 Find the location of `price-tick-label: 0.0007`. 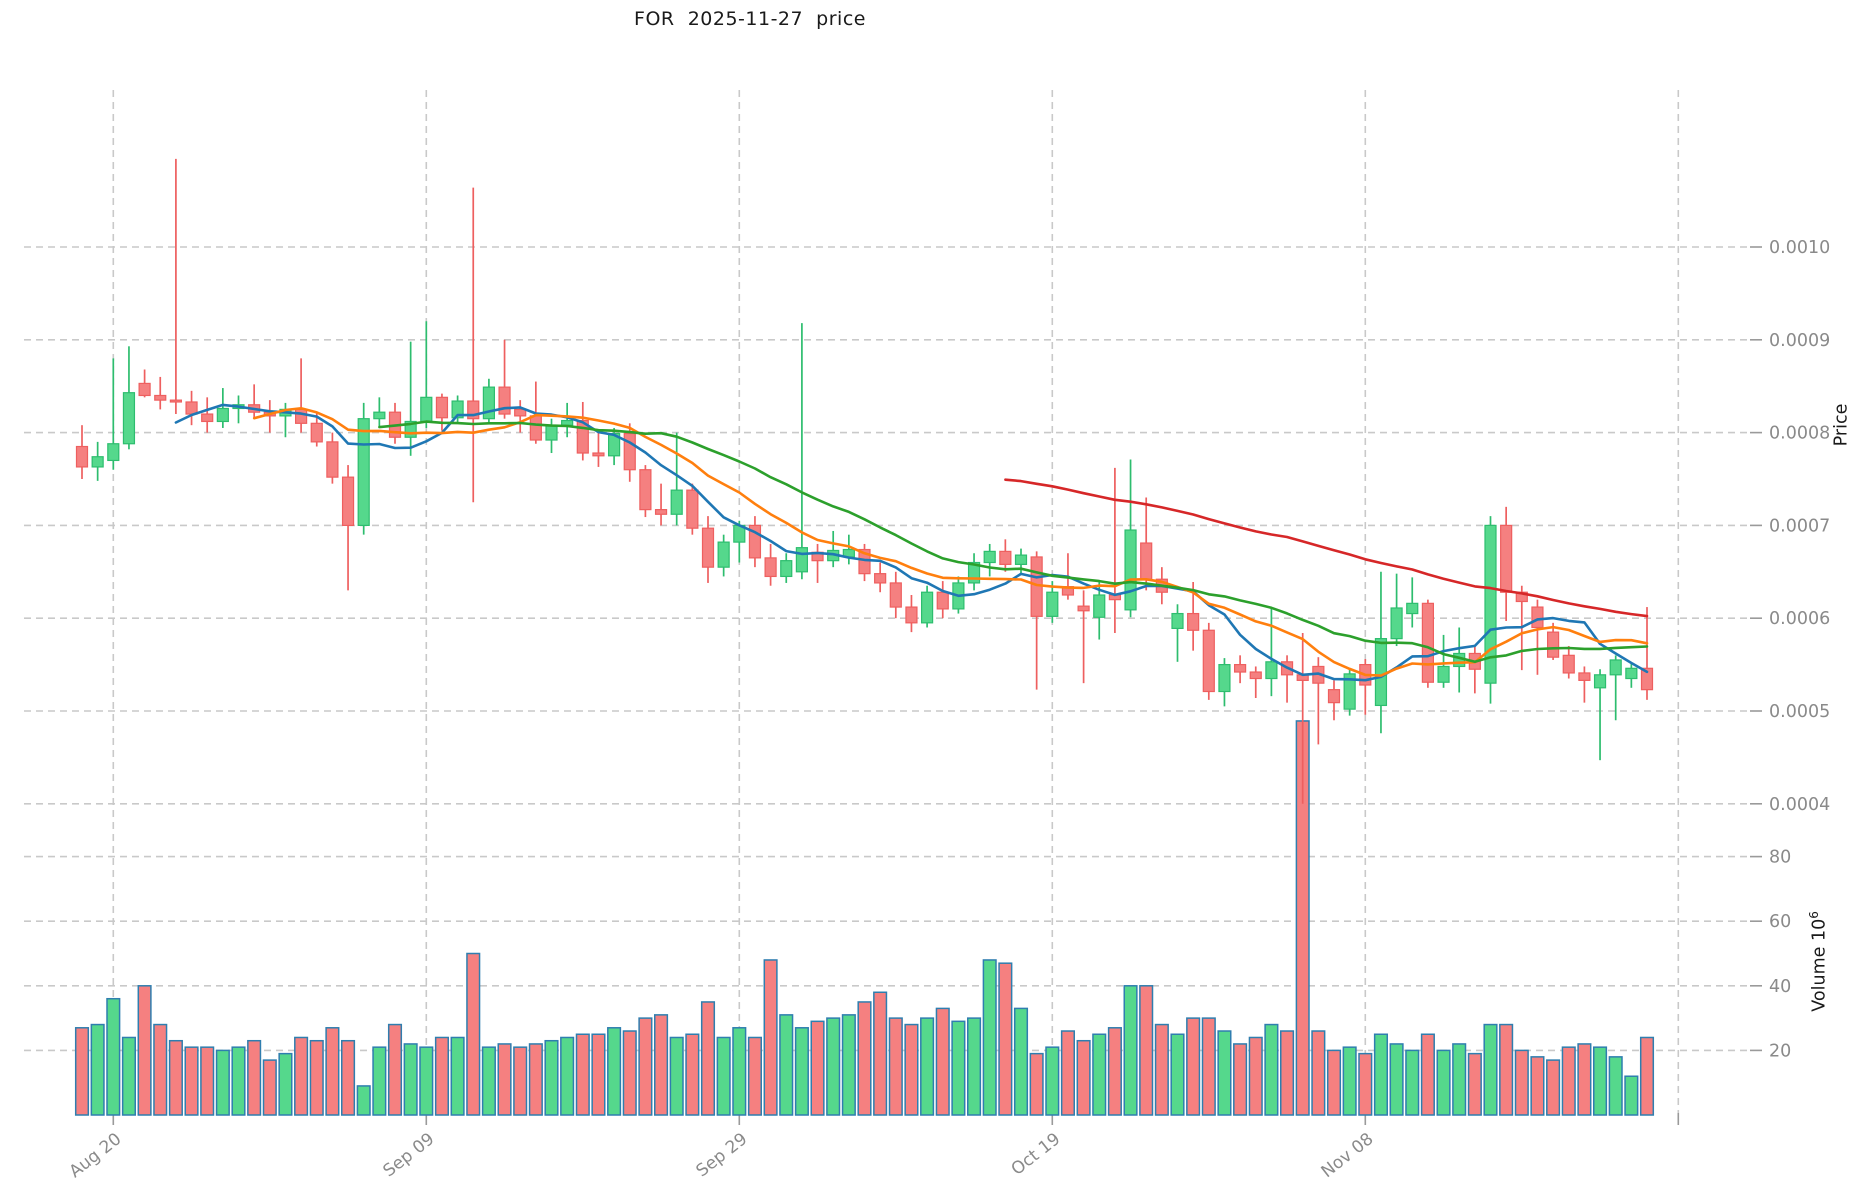

price-tick-label: 0.0007 is located at coordinates (1799, 526).